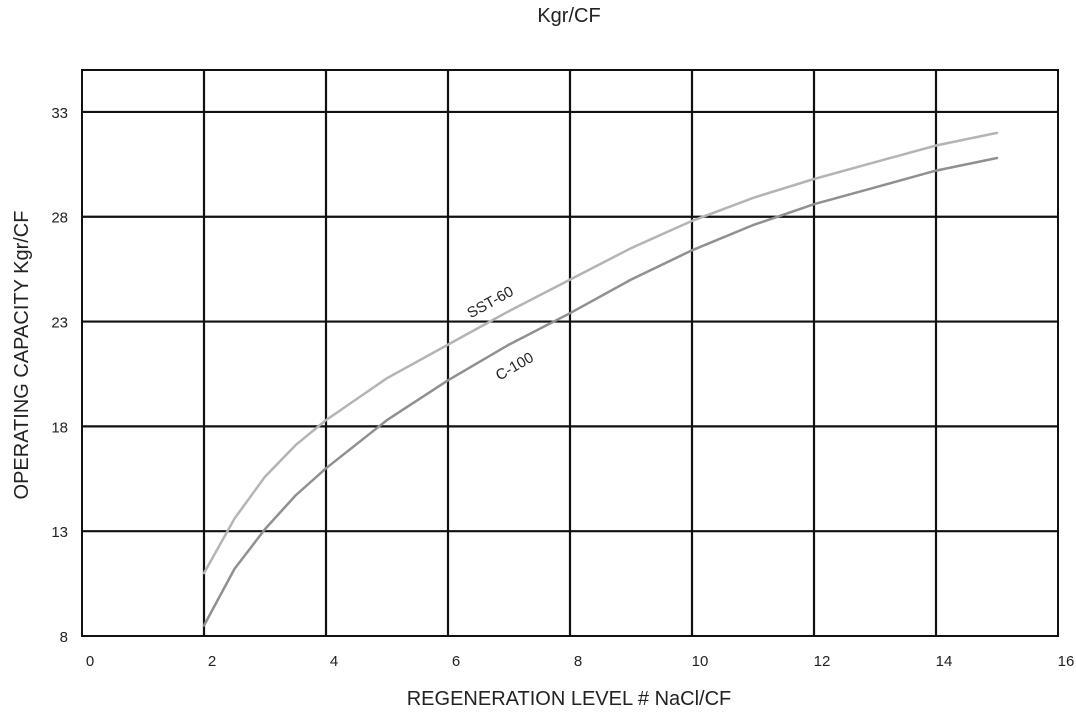 The width and height of the screenshot is (1076, 724). I want to click on series-label-sst-60: SST-60, so click(490, 302).